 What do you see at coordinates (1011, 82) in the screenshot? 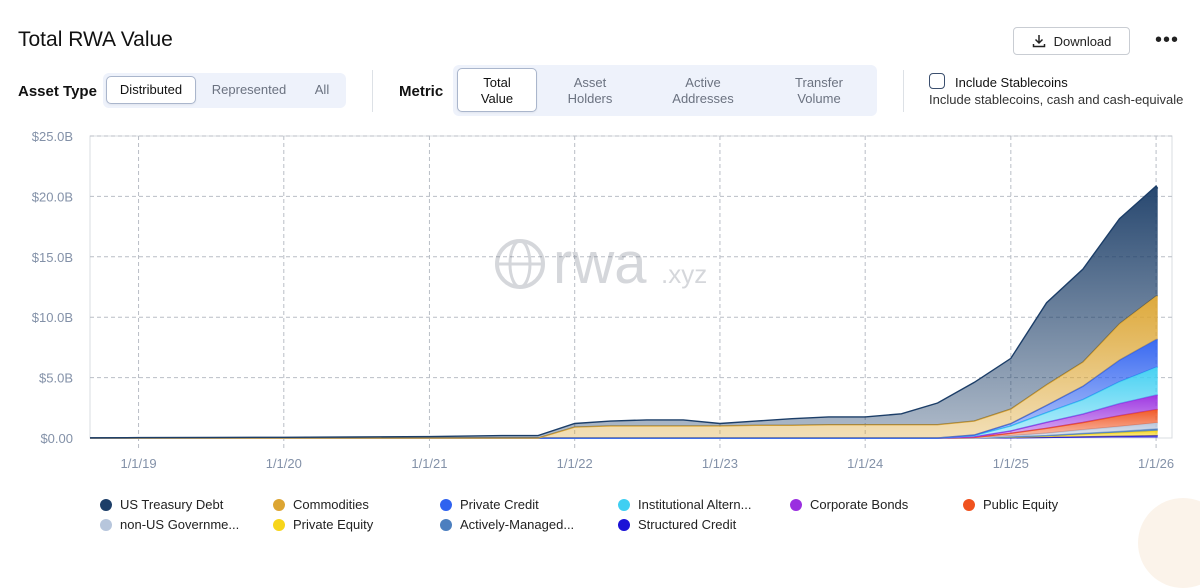
I see `include-stablecoins-label: Include Stablecoins` at bounding box center [1011, 82].